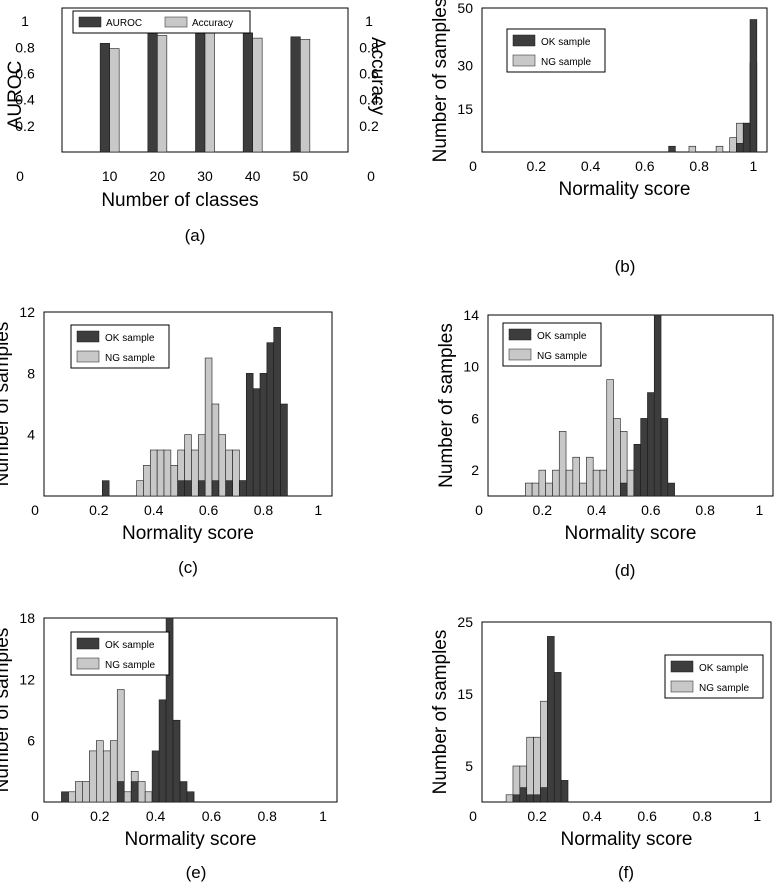 The width and height of the screenshot is (780, 888). Describe the element at coordinates (188, 533) in the screenshot. I see `panel-c-xlabel: Normality score` at that location.